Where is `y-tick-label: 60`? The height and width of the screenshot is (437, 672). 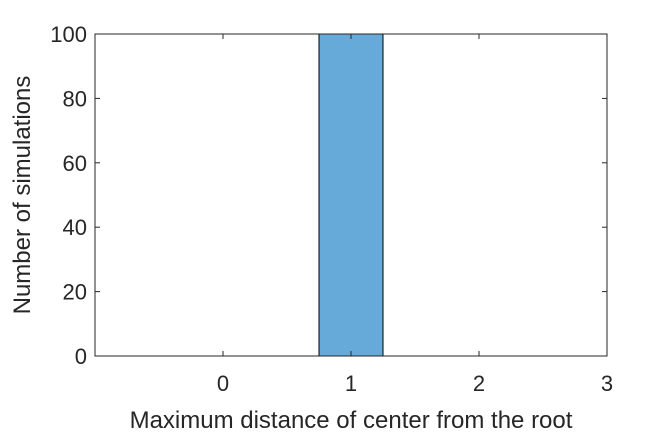
y-tick-label: 60 is located at coordinates (75, 163).